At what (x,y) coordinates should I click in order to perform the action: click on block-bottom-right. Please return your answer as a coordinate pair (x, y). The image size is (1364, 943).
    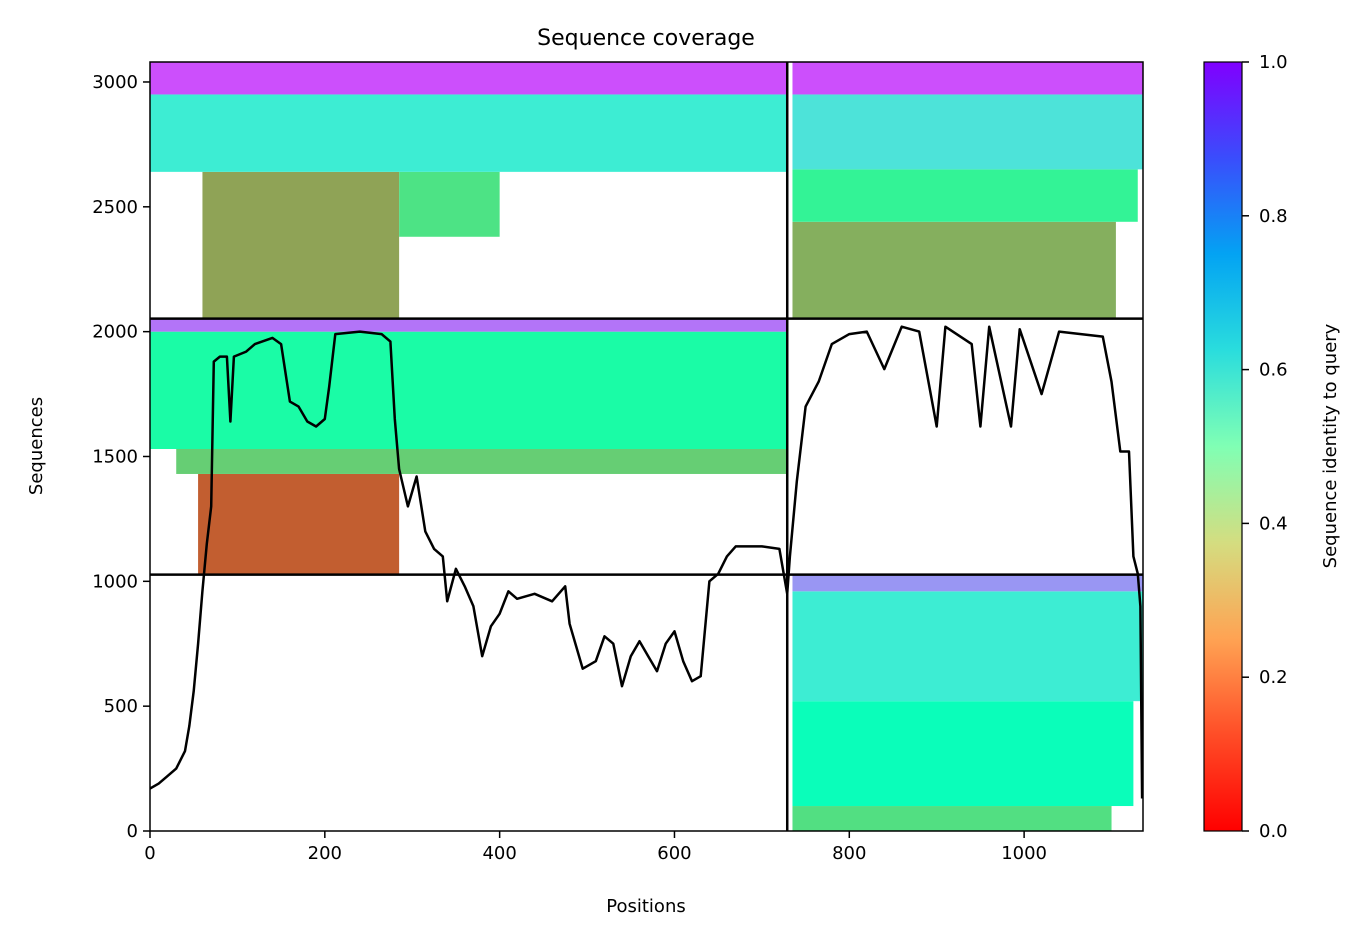
    Looking at the image, I should click on (967, 702).